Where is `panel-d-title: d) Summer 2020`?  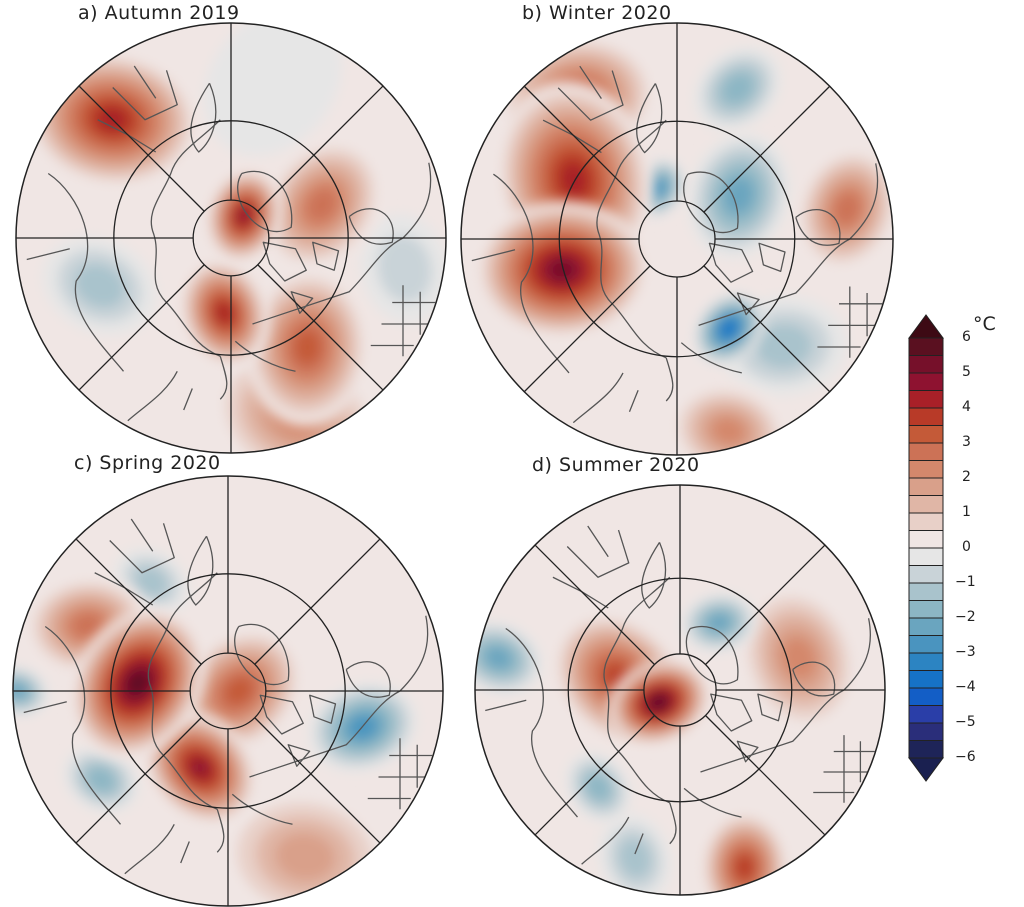
panel-d-title: d) Summer 2020 is located at coordinates (616, 465).